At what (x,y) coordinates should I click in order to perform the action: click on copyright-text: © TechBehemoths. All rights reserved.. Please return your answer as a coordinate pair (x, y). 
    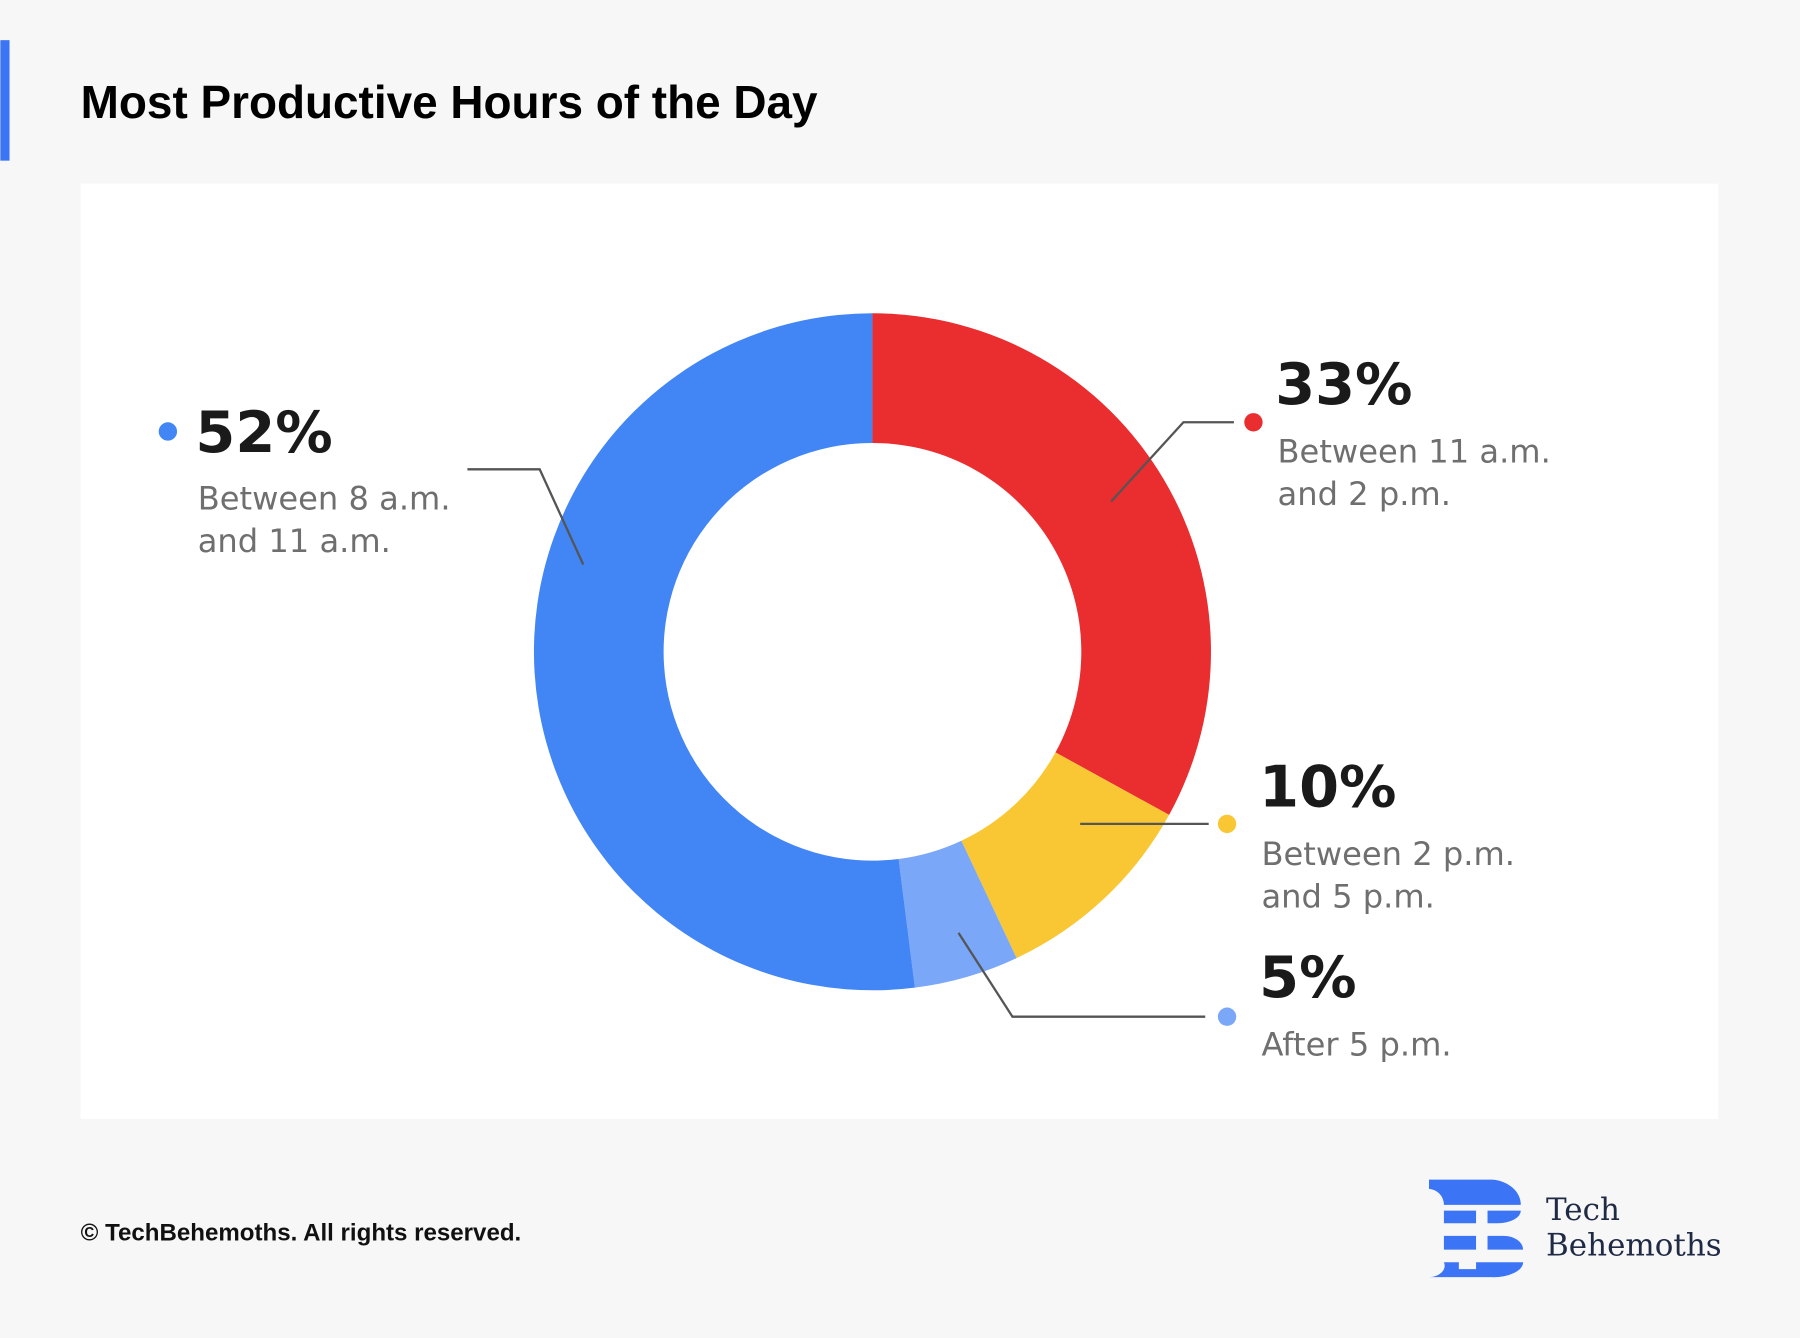
    Looking at the image, I should click on (301, 1232).